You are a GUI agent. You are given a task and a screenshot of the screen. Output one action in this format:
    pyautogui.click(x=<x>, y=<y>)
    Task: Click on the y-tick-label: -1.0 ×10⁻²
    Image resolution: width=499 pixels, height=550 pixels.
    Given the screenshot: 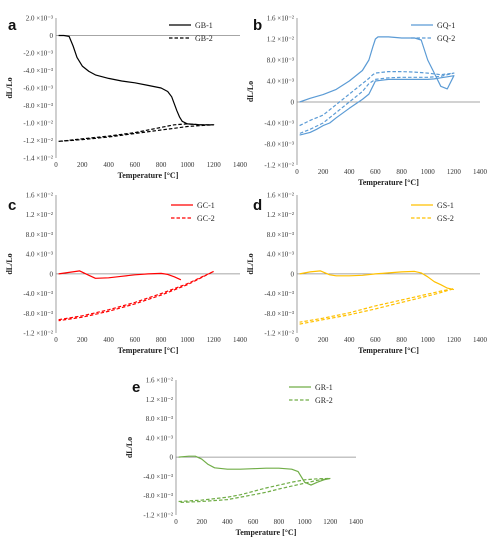 What is the action you would take?
    pyautogui.click(x=38, y=124)
    